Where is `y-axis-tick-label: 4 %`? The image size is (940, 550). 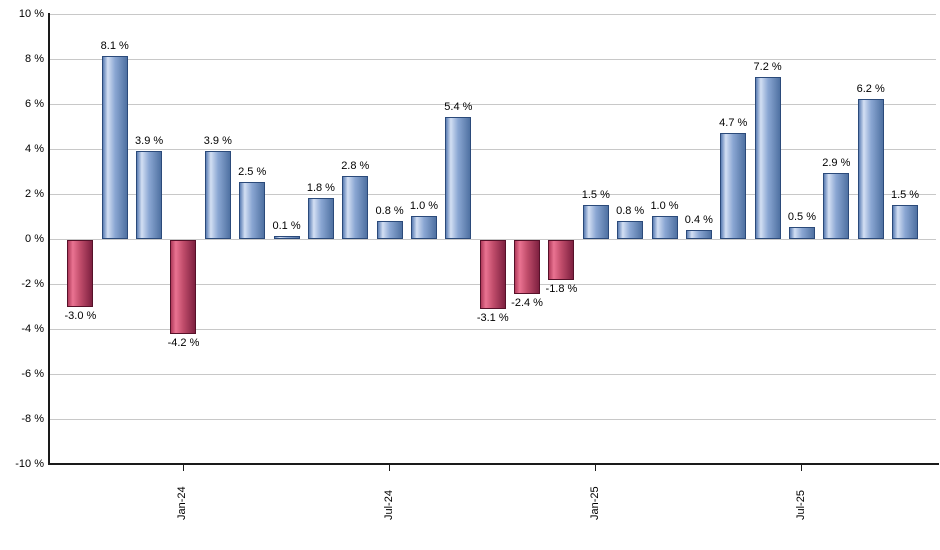
y-axis-tick-label: 4 % is located at coordinates (34, 148).